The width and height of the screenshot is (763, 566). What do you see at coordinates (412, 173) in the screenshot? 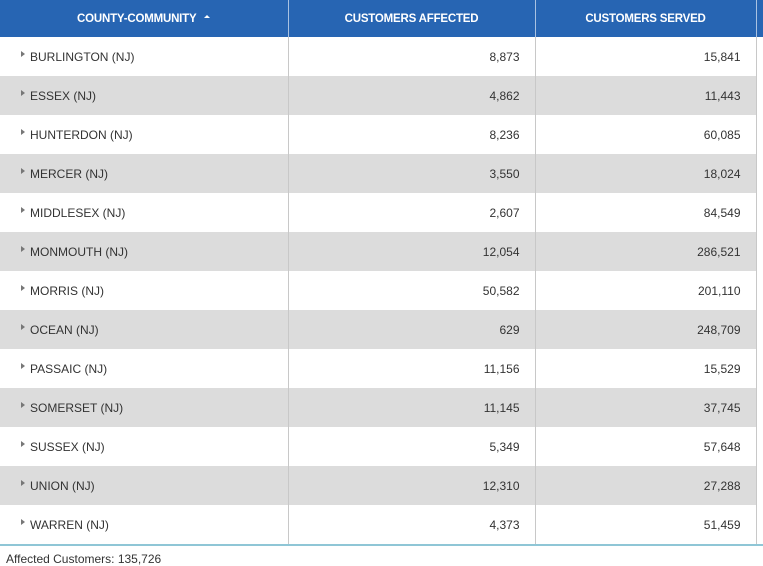
I see `customers-affected: 3,550` at bounding box center [412, 173].